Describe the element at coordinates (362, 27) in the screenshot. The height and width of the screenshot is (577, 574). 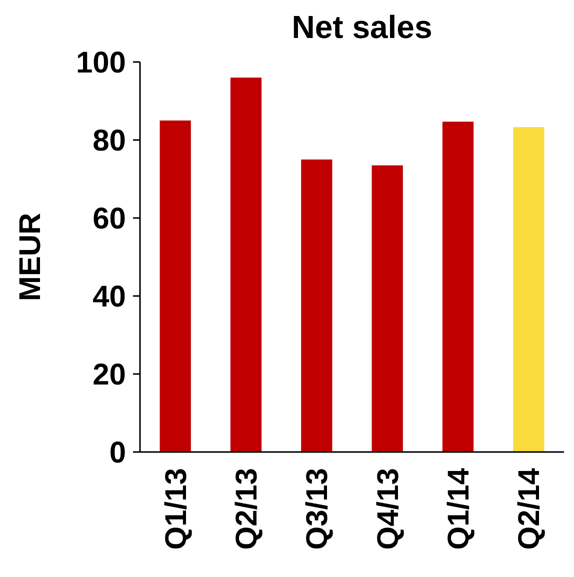
I see `chart-title: Net sales` at that location.